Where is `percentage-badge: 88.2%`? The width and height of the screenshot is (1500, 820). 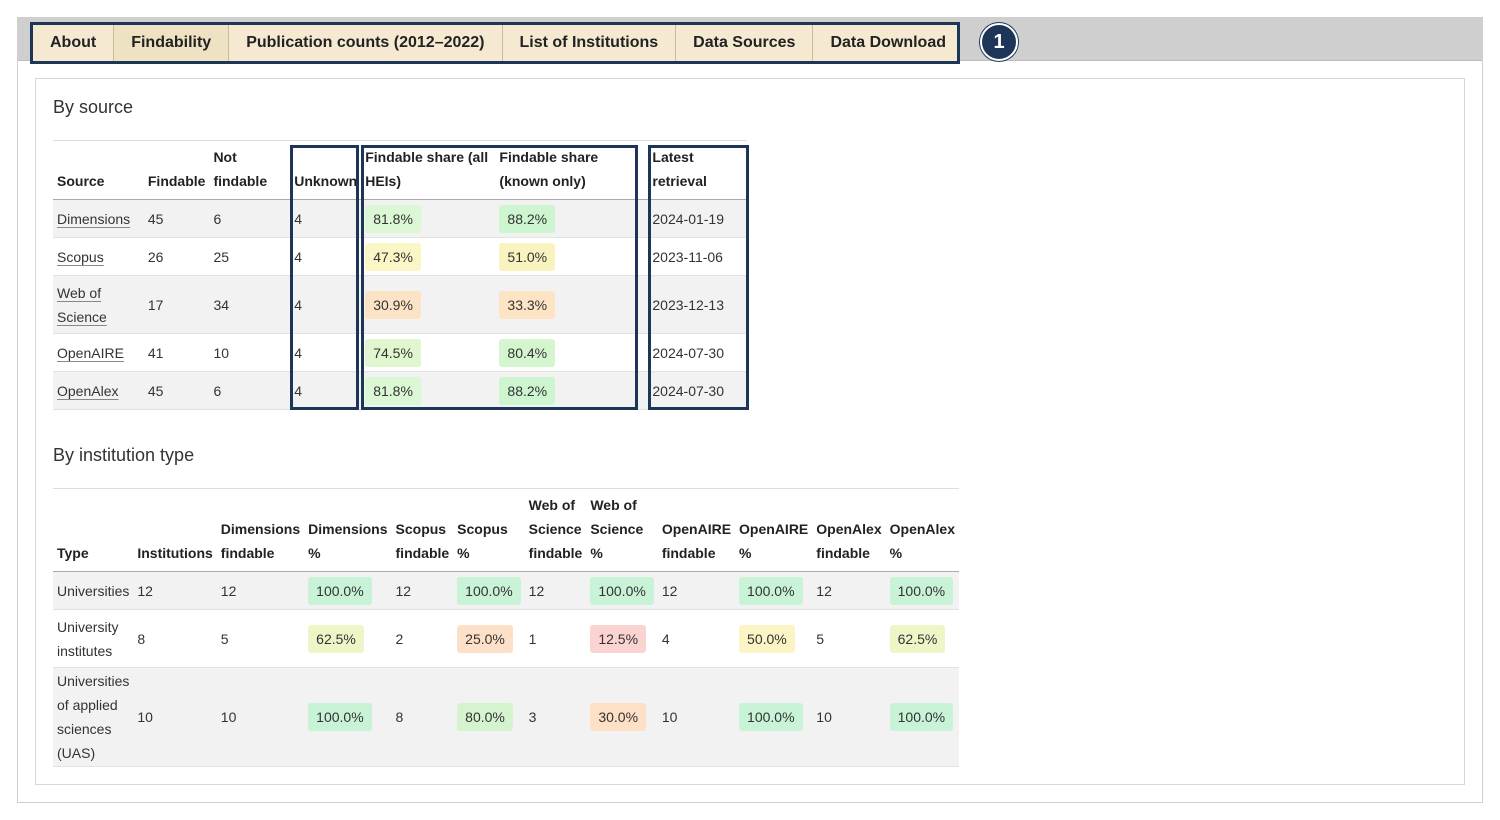 percentage-badge: 88.2% is located at coordinates (527, 390).